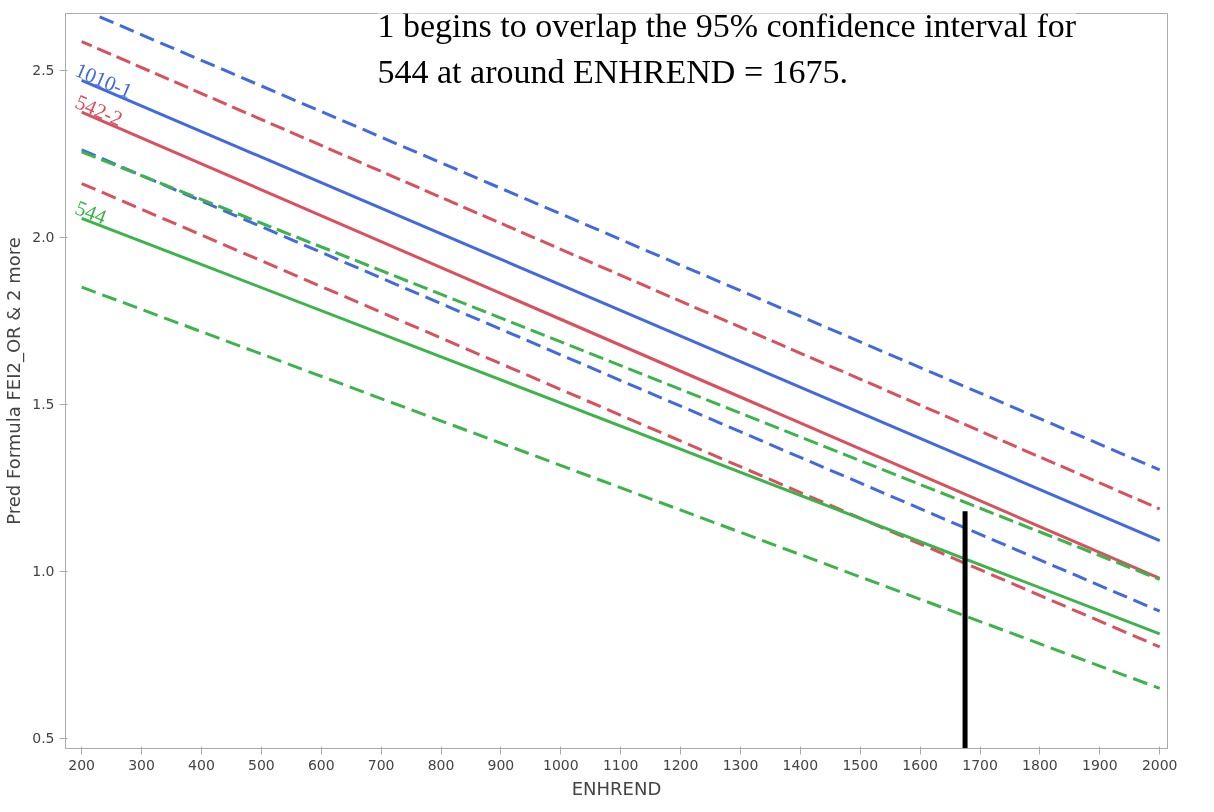 This screenshot has height=812, width=1214. Describe the element at coordinates (560, 764) in the screenshot. I see `x-tick-label: 1000` at that location.